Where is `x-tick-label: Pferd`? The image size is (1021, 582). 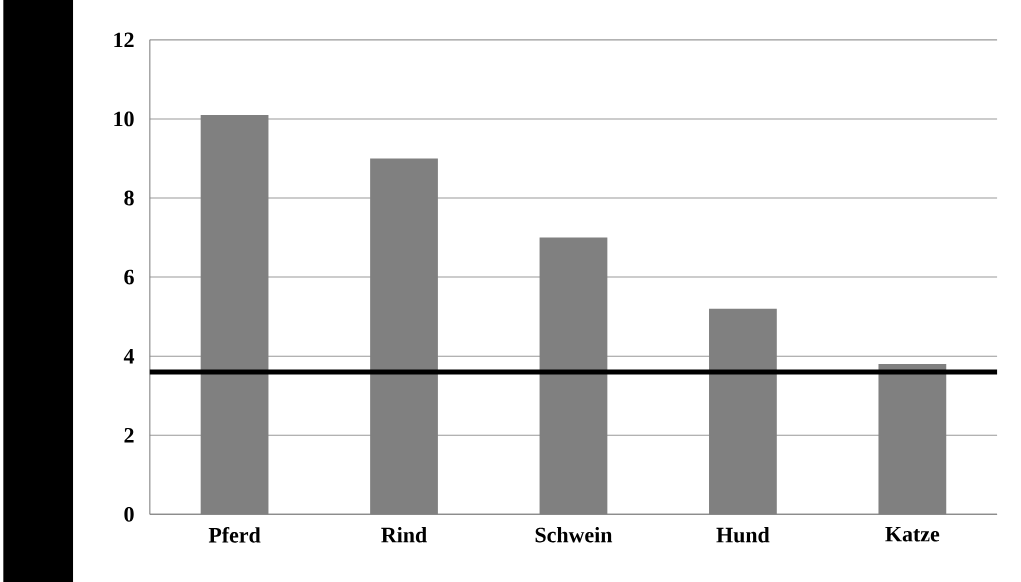
x-tick-label: Pferd is located at coordinates (234, 534).